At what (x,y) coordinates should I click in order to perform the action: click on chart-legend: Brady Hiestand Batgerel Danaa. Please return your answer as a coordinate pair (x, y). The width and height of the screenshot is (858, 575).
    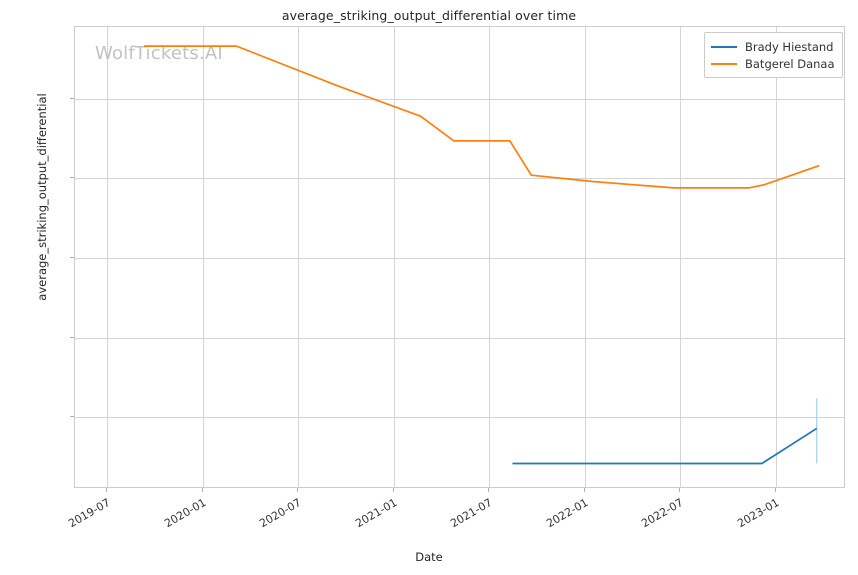
    Looking at the image, I should click on (773, 55).